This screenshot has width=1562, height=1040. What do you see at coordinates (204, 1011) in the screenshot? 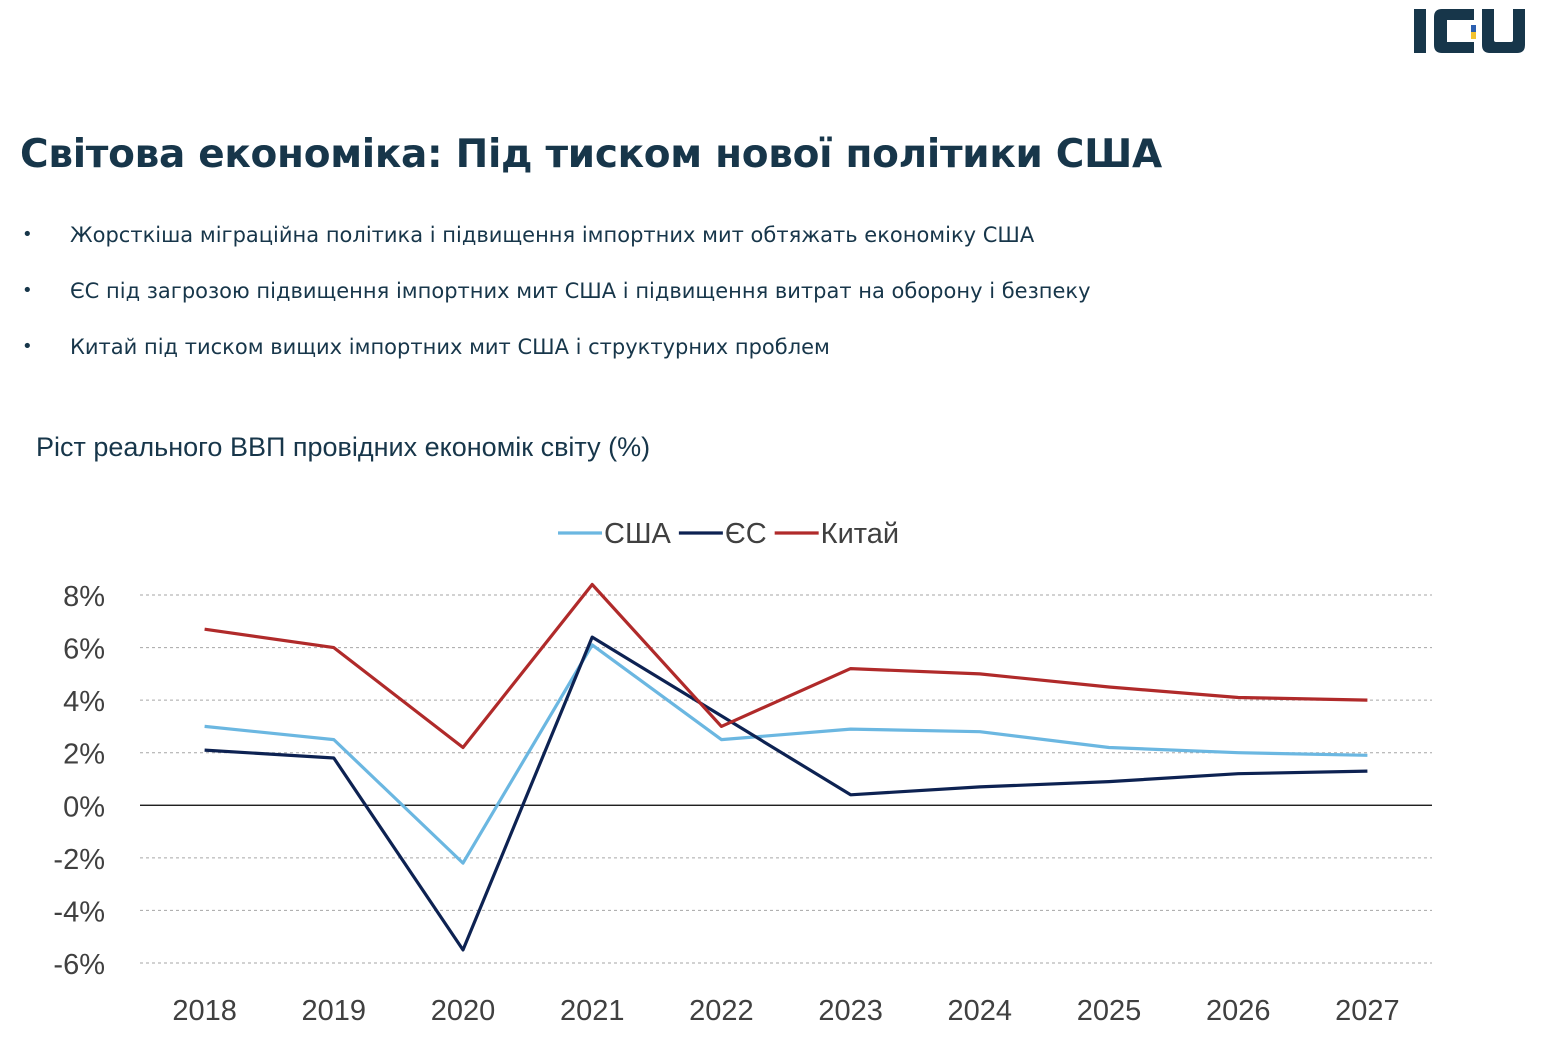
I see `x-tick-label: 2018` at bounding box center [204, 1011].